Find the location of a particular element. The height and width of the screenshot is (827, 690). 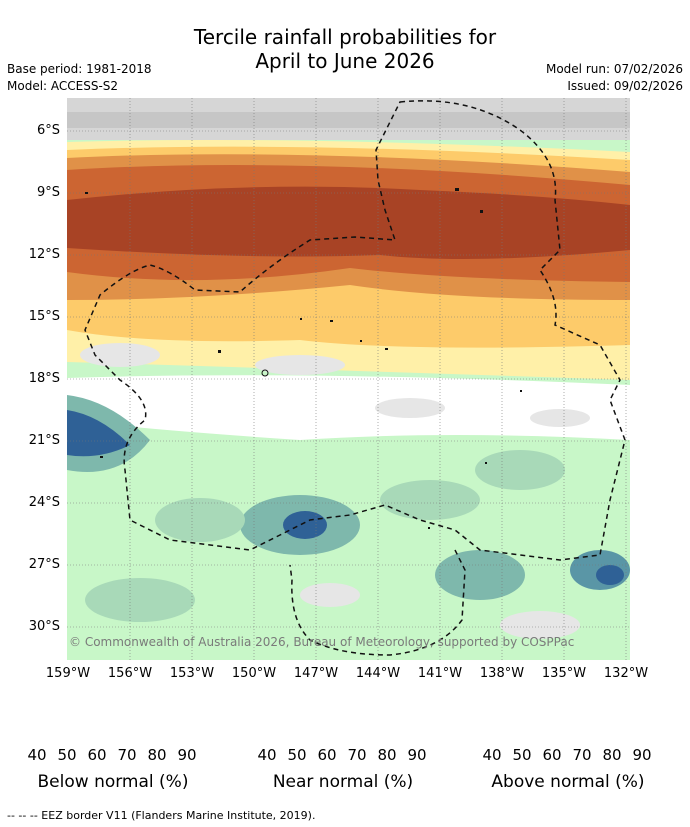

lat-label: 30°S is located at coordinates (44, 626).